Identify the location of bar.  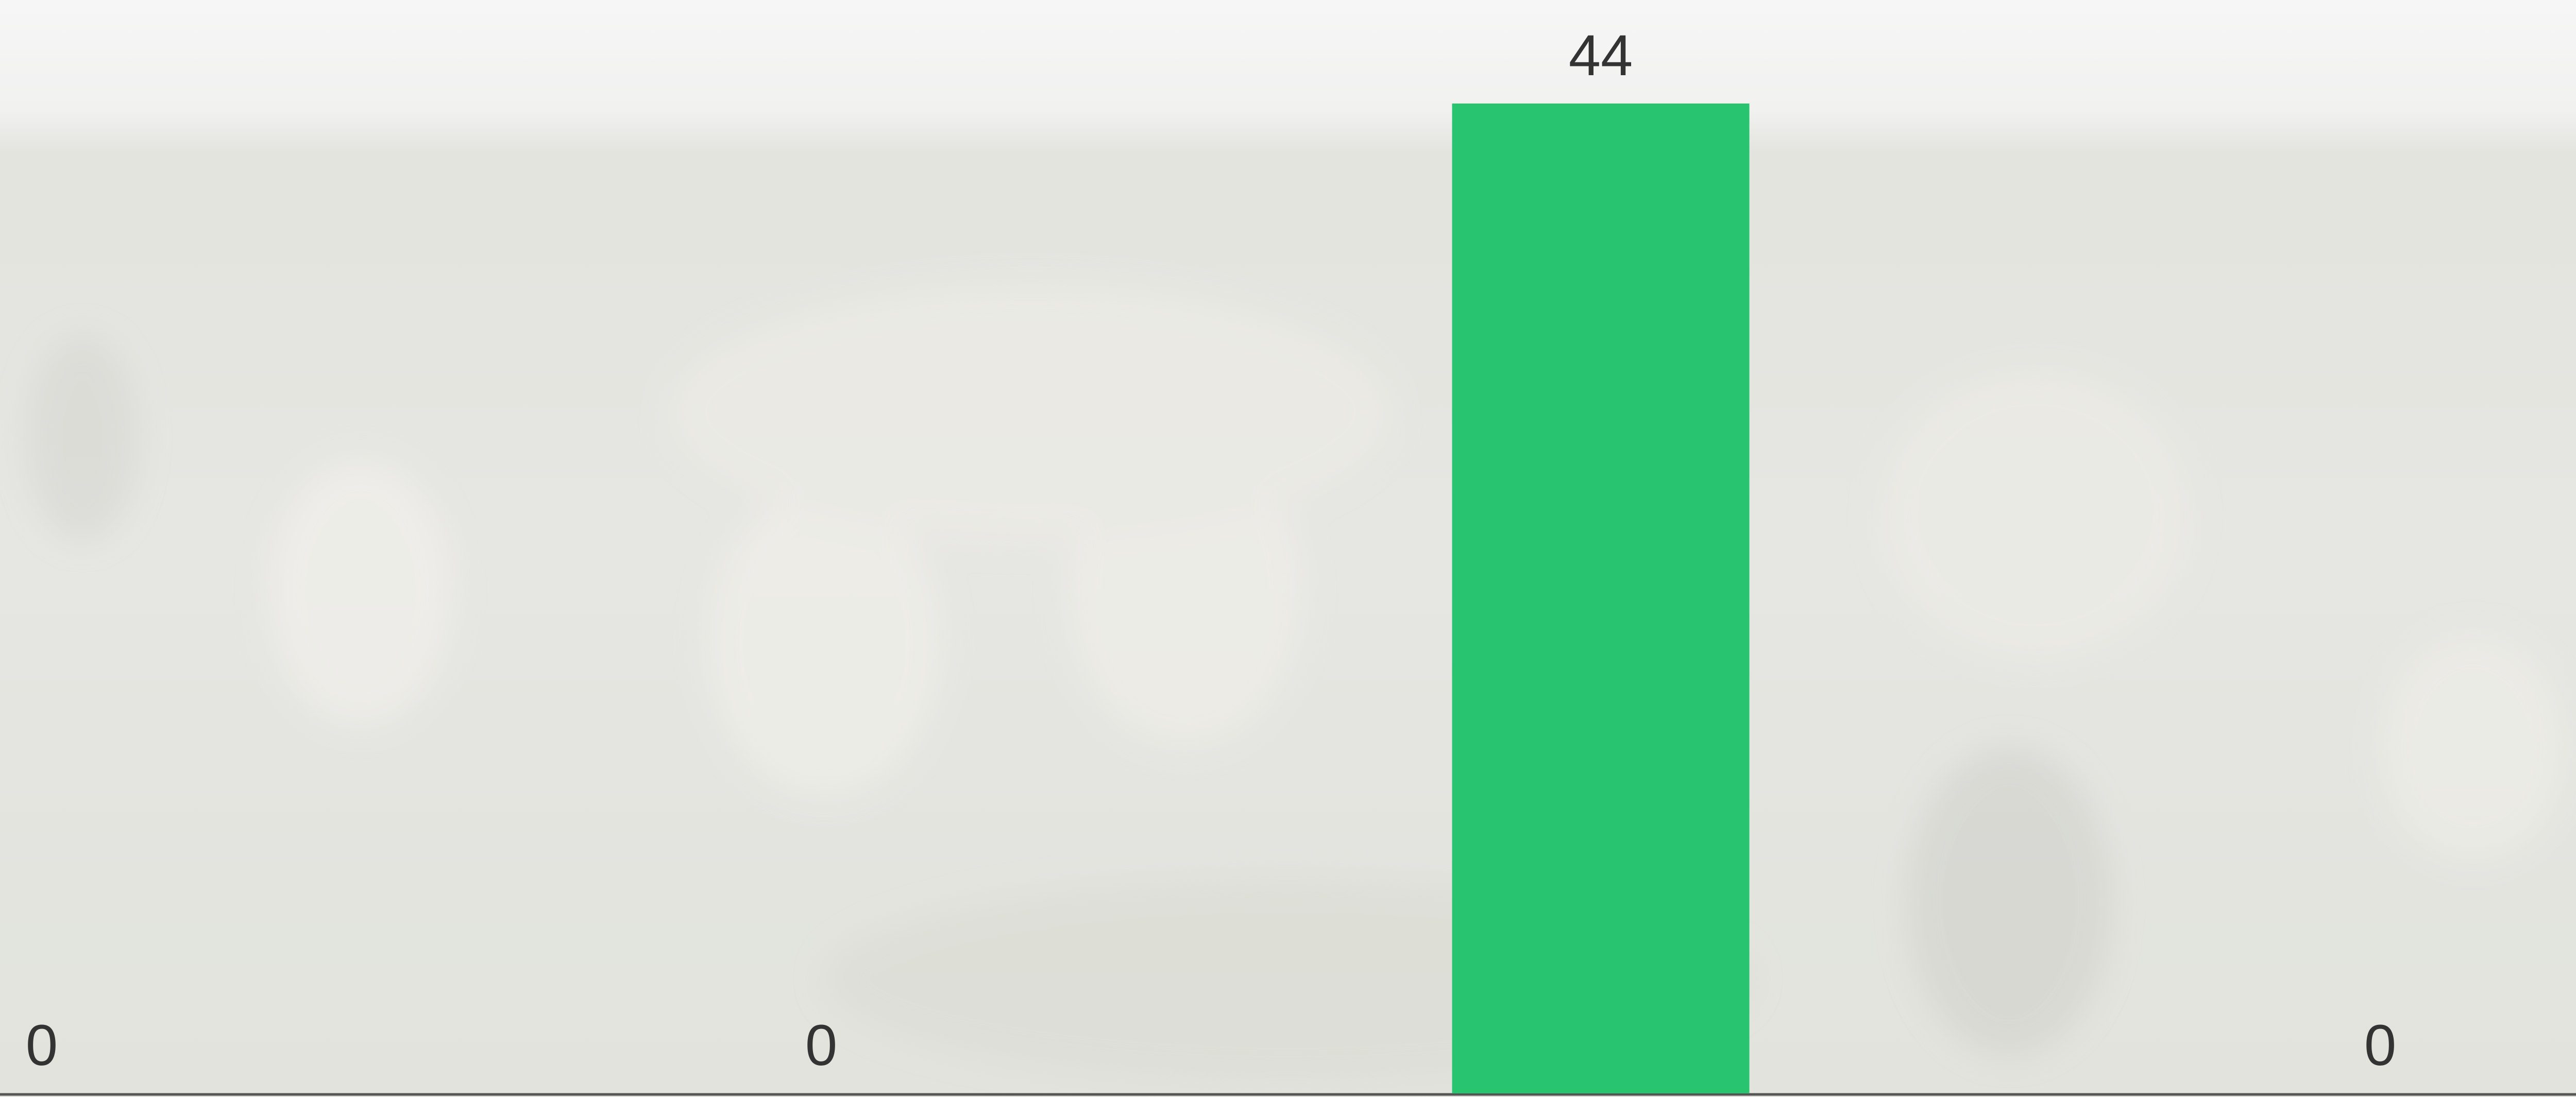
(1601, 598).